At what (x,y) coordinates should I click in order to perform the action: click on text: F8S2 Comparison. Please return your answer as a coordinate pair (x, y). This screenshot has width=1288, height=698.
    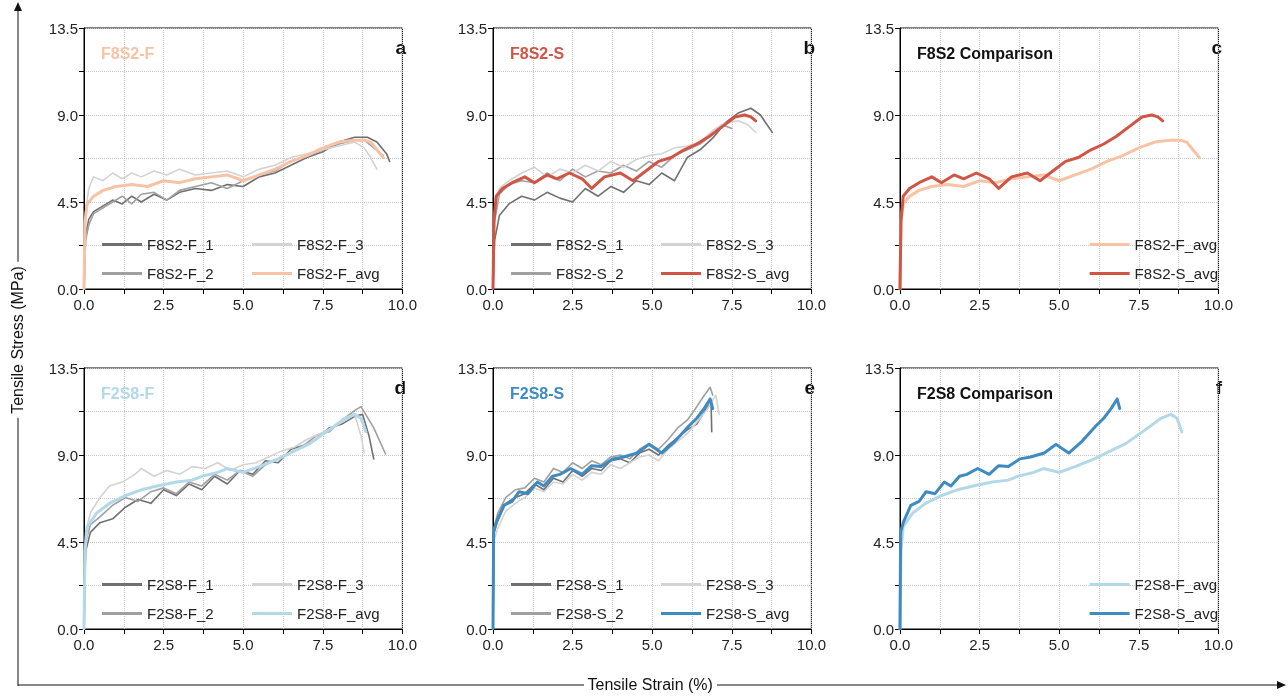
    Looking at the image, I should click on (985, 53).